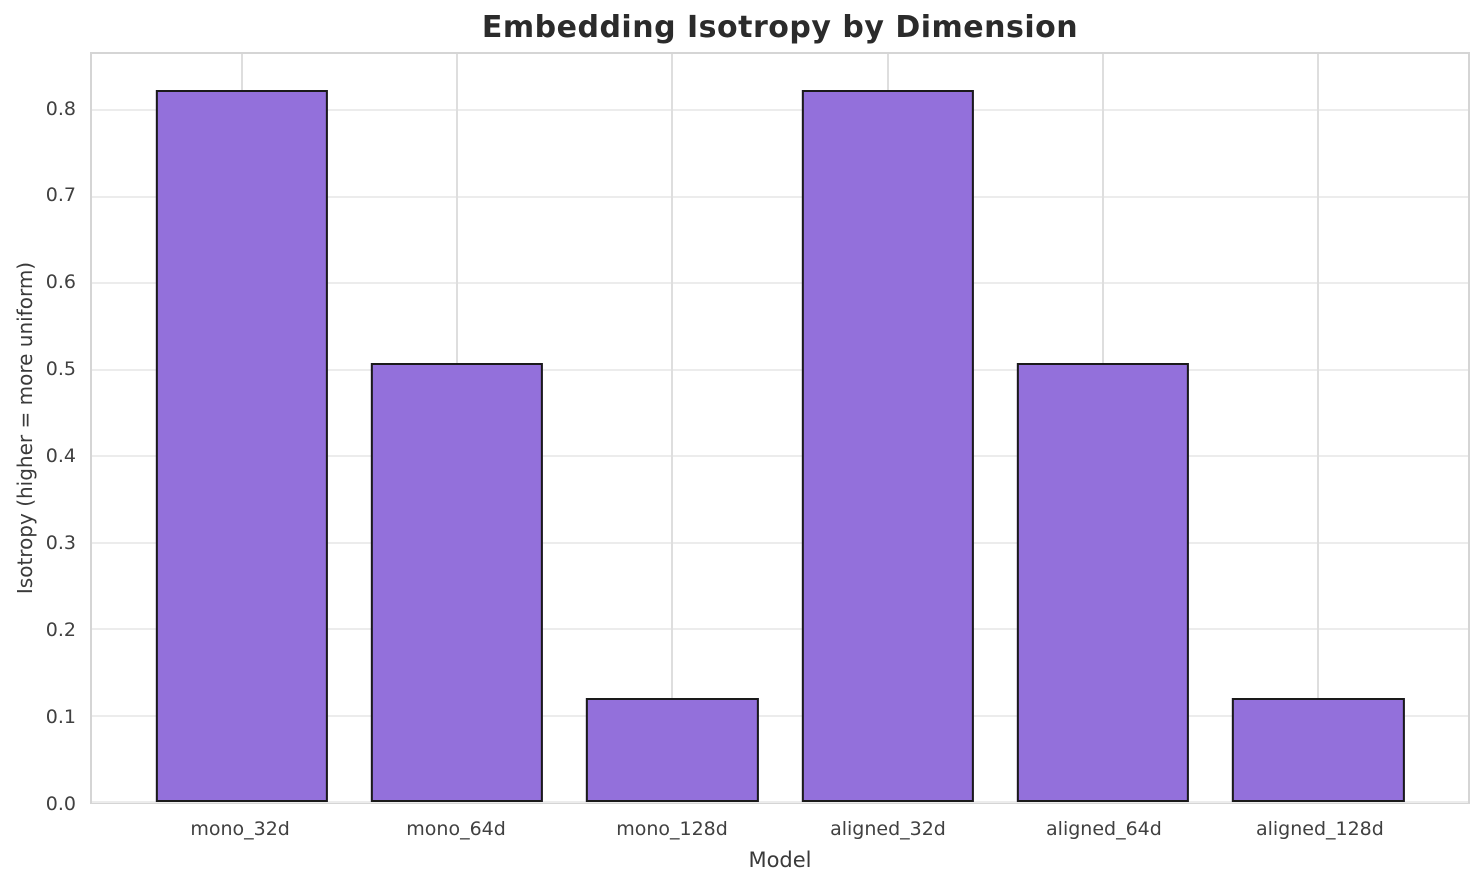 This screenshot has width=1484, height=885. I want to click on y-tick-label: 0.1, so click(60, 717).